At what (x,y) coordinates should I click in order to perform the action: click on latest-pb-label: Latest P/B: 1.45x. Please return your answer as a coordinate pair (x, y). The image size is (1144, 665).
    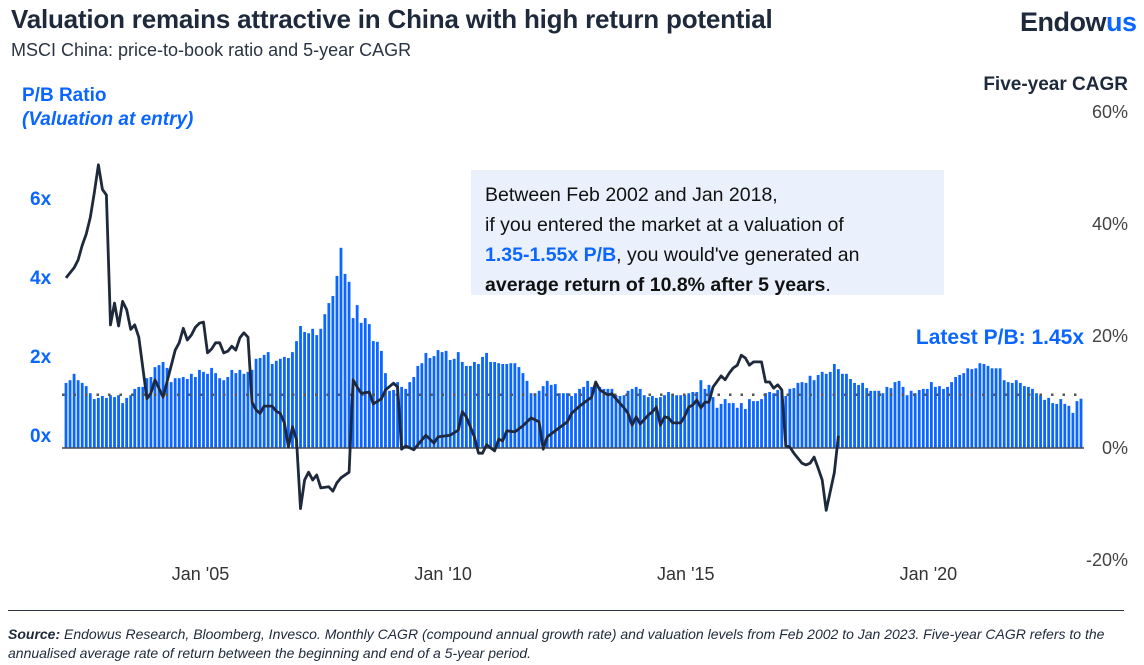
    Looking at the image, I should click on (999, 337).